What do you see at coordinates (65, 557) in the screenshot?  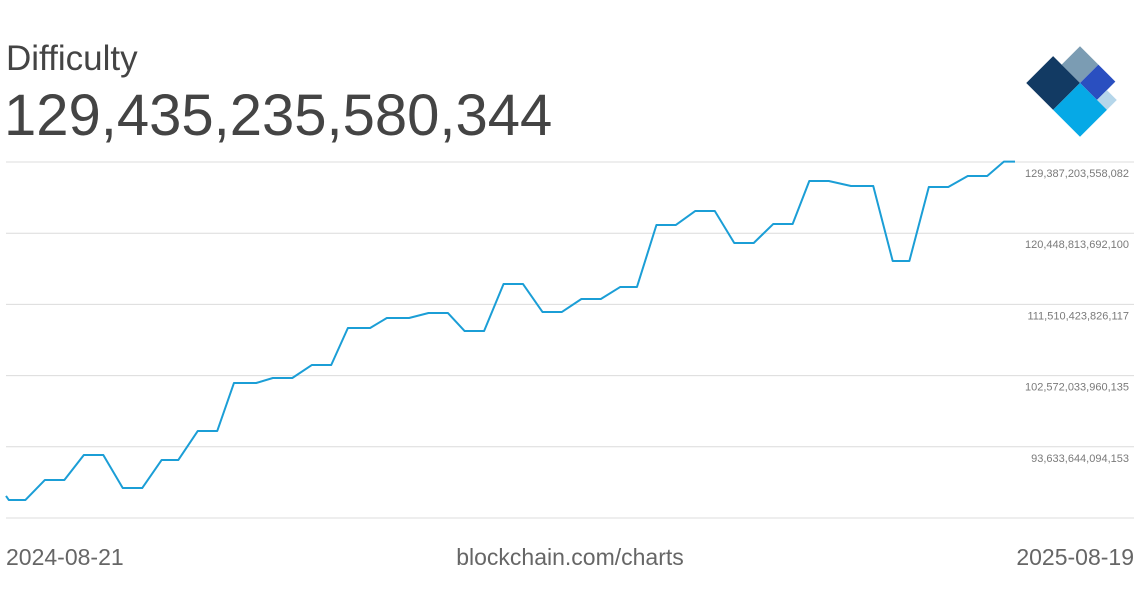 I see `x-tick-label: 2024-08-21` at bounding box center [65, 557].